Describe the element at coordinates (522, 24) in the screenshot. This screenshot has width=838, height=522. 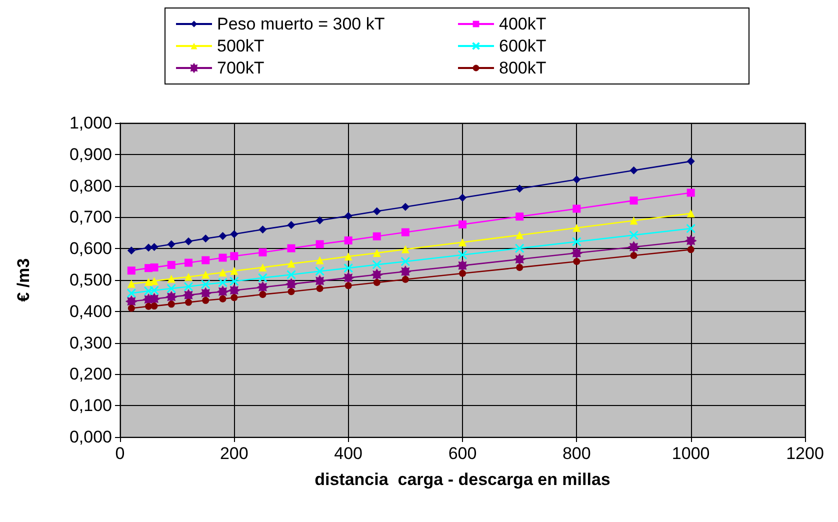
I see `legend-label: 400kT` at that location.